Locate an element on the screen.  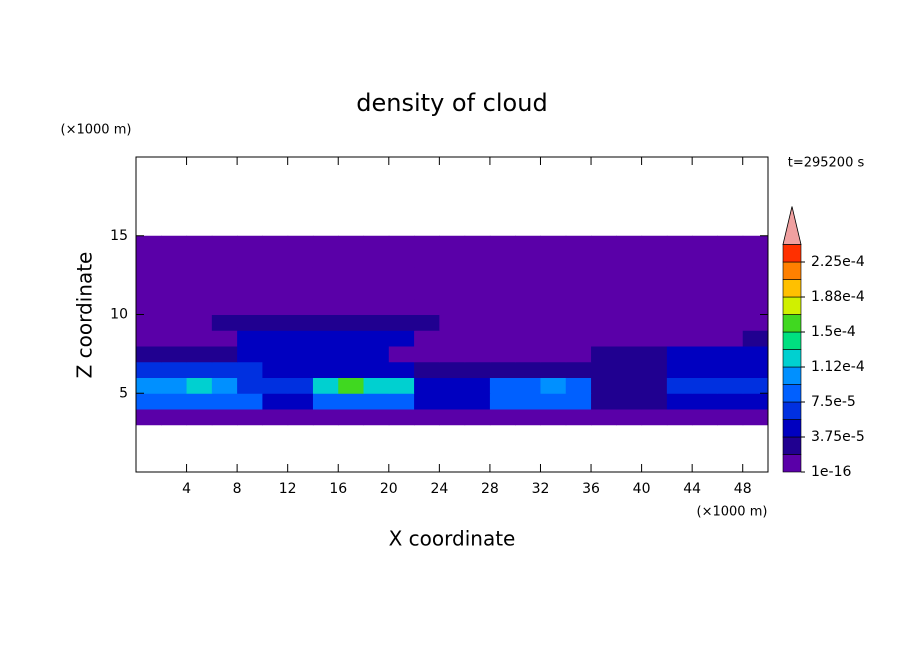
chart-title: density of cloud is located at coordinates (451, 103).